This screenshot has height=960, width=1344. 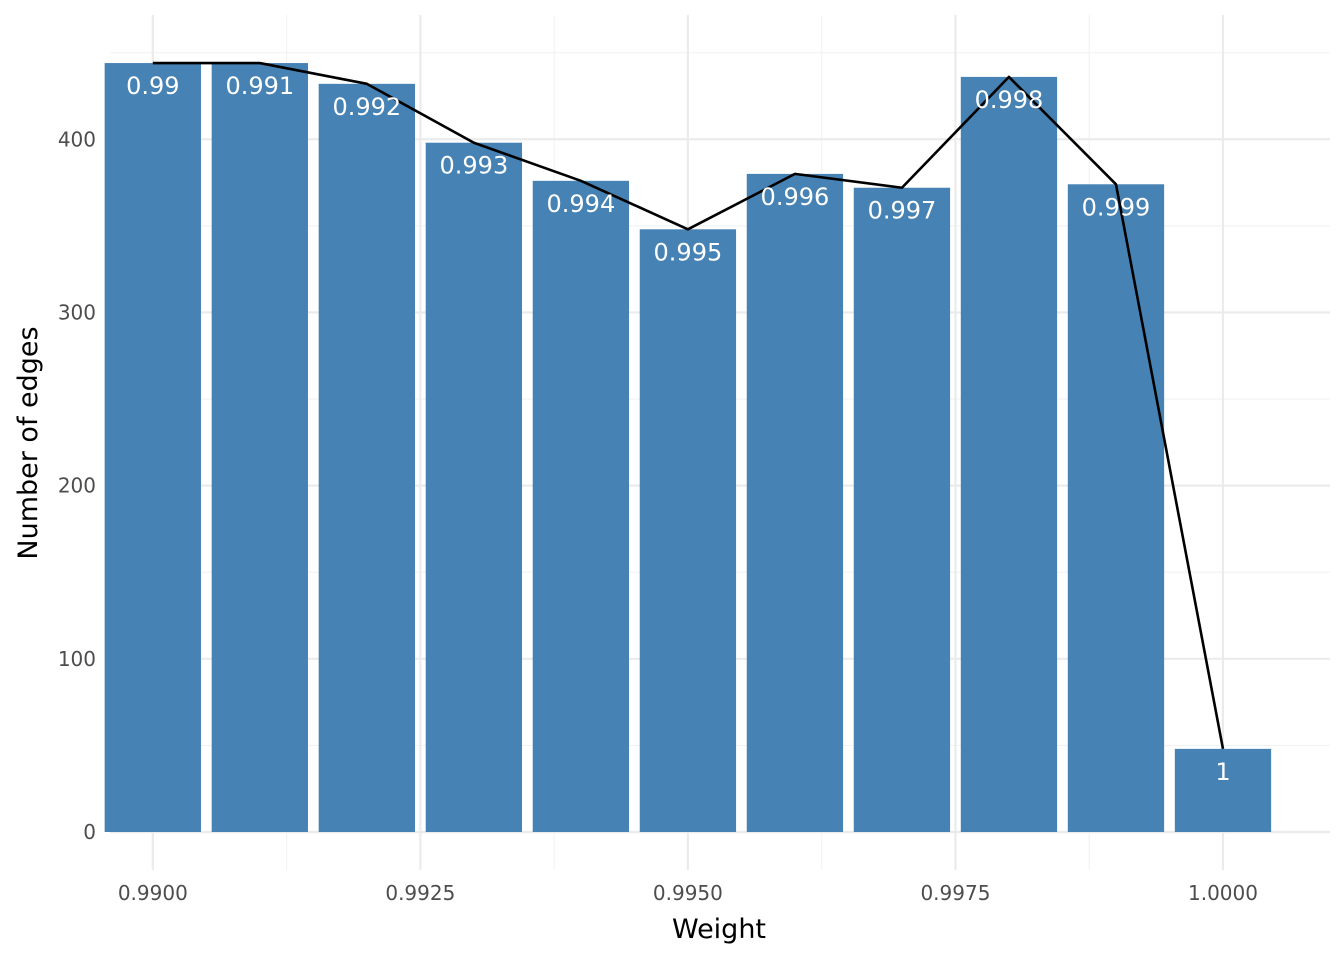 What do you see at coordinates (77, 139) in the screenshot?
I see `y-tick-label: 400` at bounding box center [77, 139].